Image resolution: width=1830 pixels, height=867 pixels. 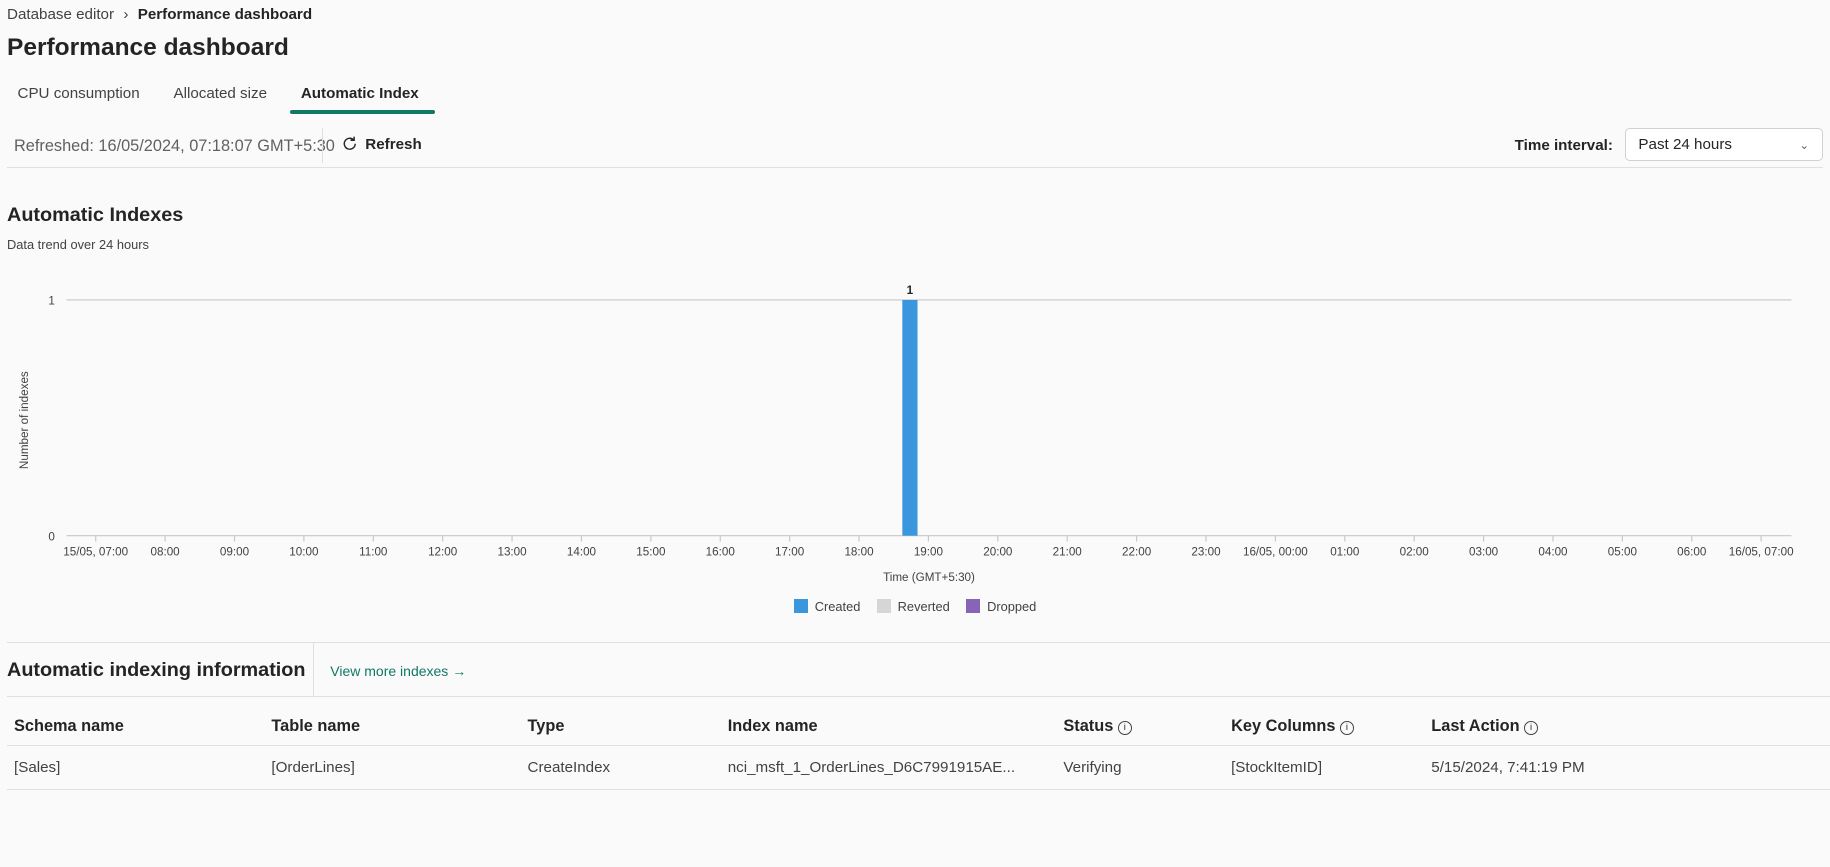 I want to click on info-section-title: Automatic indexing information, so click(x=156, y=670).